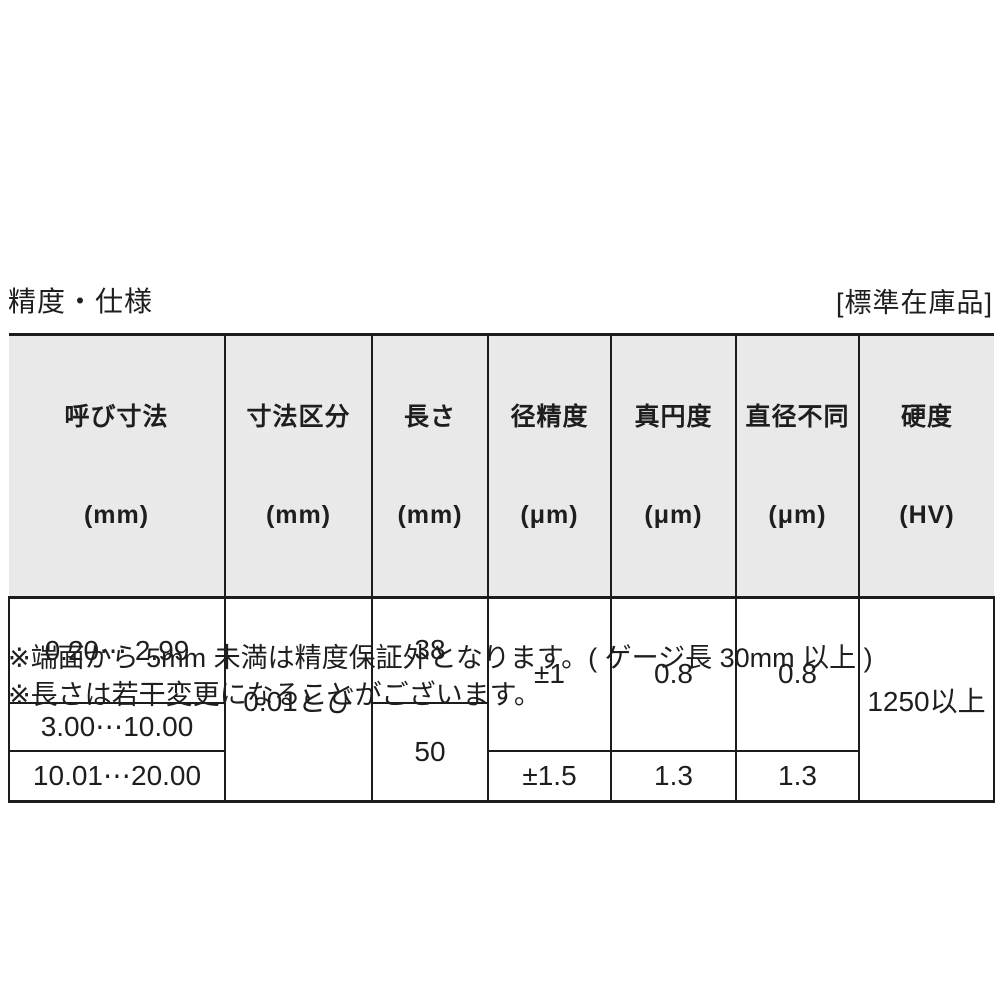 This screenshot has width=1000, height=1000. What do you see at coordinates (117, 650) in the screenshot?
I see `cell-nominal-row1: 0.20⋯ 2.99` at bounding box center [117, 650].